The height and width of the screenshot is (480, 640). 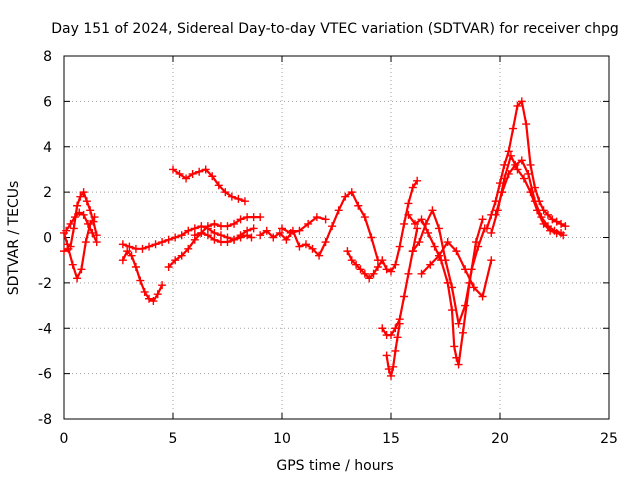 What do you see at coordinates (47, 193) in the screenshot?
I see `y-tick-label: 2` at bounding box center [47, 193].